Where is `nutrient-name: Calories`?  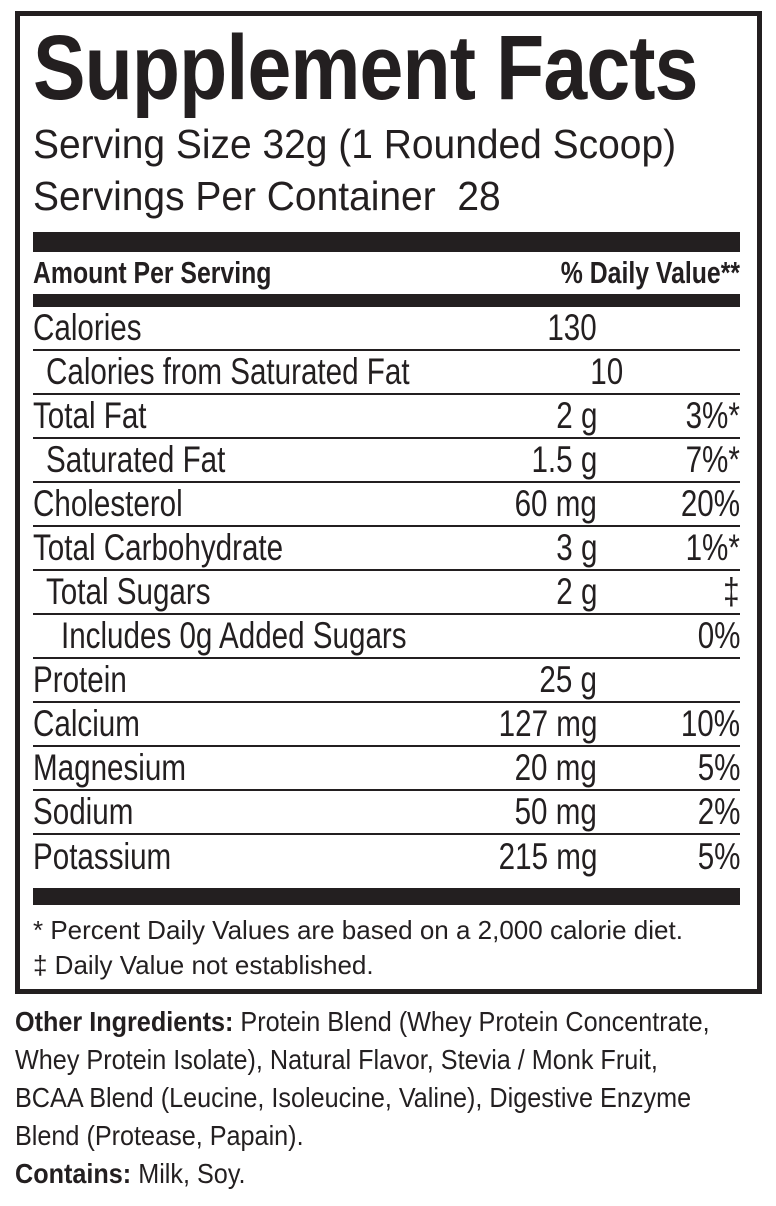
nutrient-name: Calories is located at coordinates (87, 327).